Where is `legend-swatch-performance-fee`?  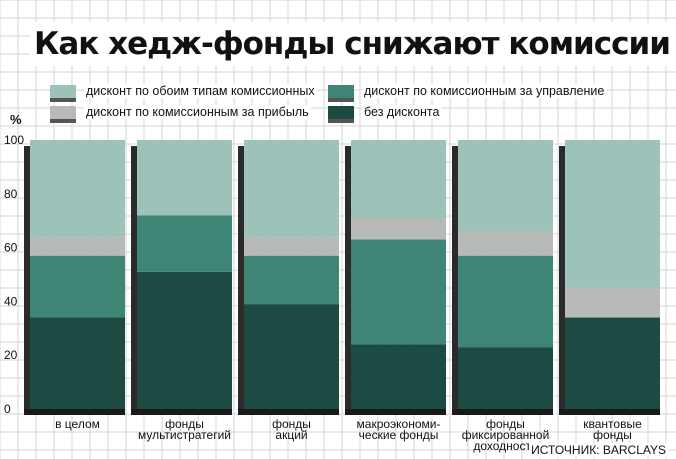
legend-swatch-performance-fee is located at coordinates (63, 114).